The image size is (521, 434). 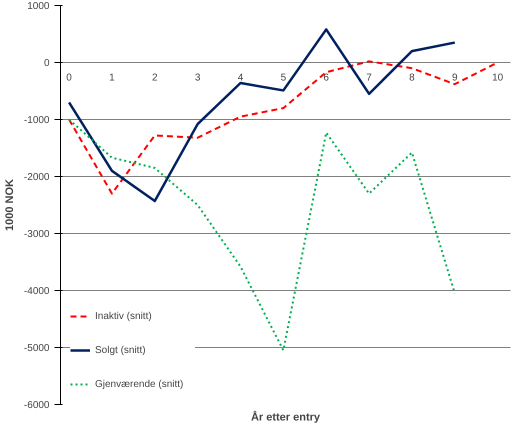 What do you see at coordinates (38, 6) in the screenshot?
I see `y-tick-label: 1000` at bounding box center [38, 6].